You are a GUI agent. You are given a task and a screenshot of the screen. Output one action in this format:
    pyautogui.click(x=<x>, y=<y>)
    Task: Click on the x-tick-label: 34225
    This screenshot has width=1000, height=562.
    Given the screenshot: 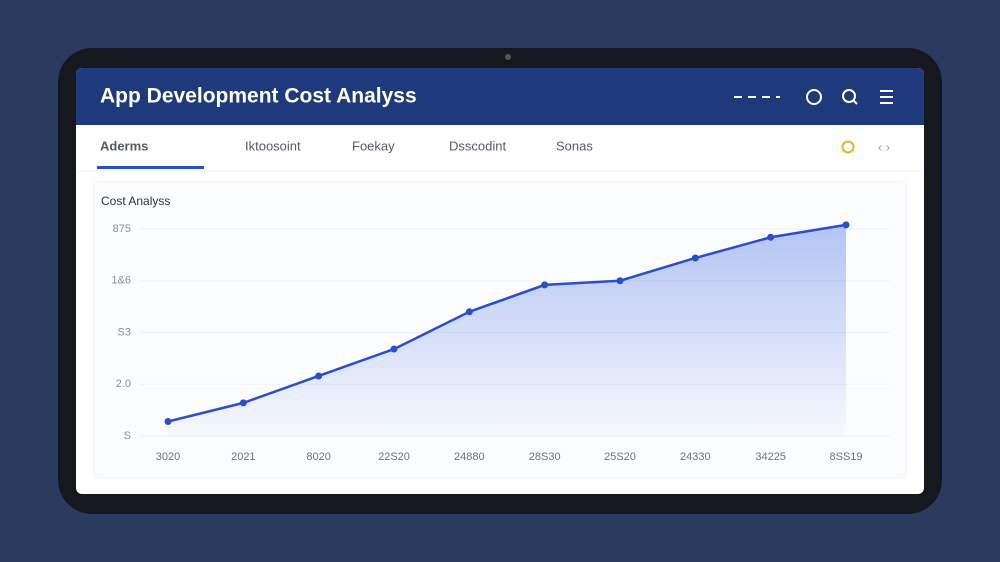 What is the action you would take?
    pyautogui.click(x=770, y=457)
    